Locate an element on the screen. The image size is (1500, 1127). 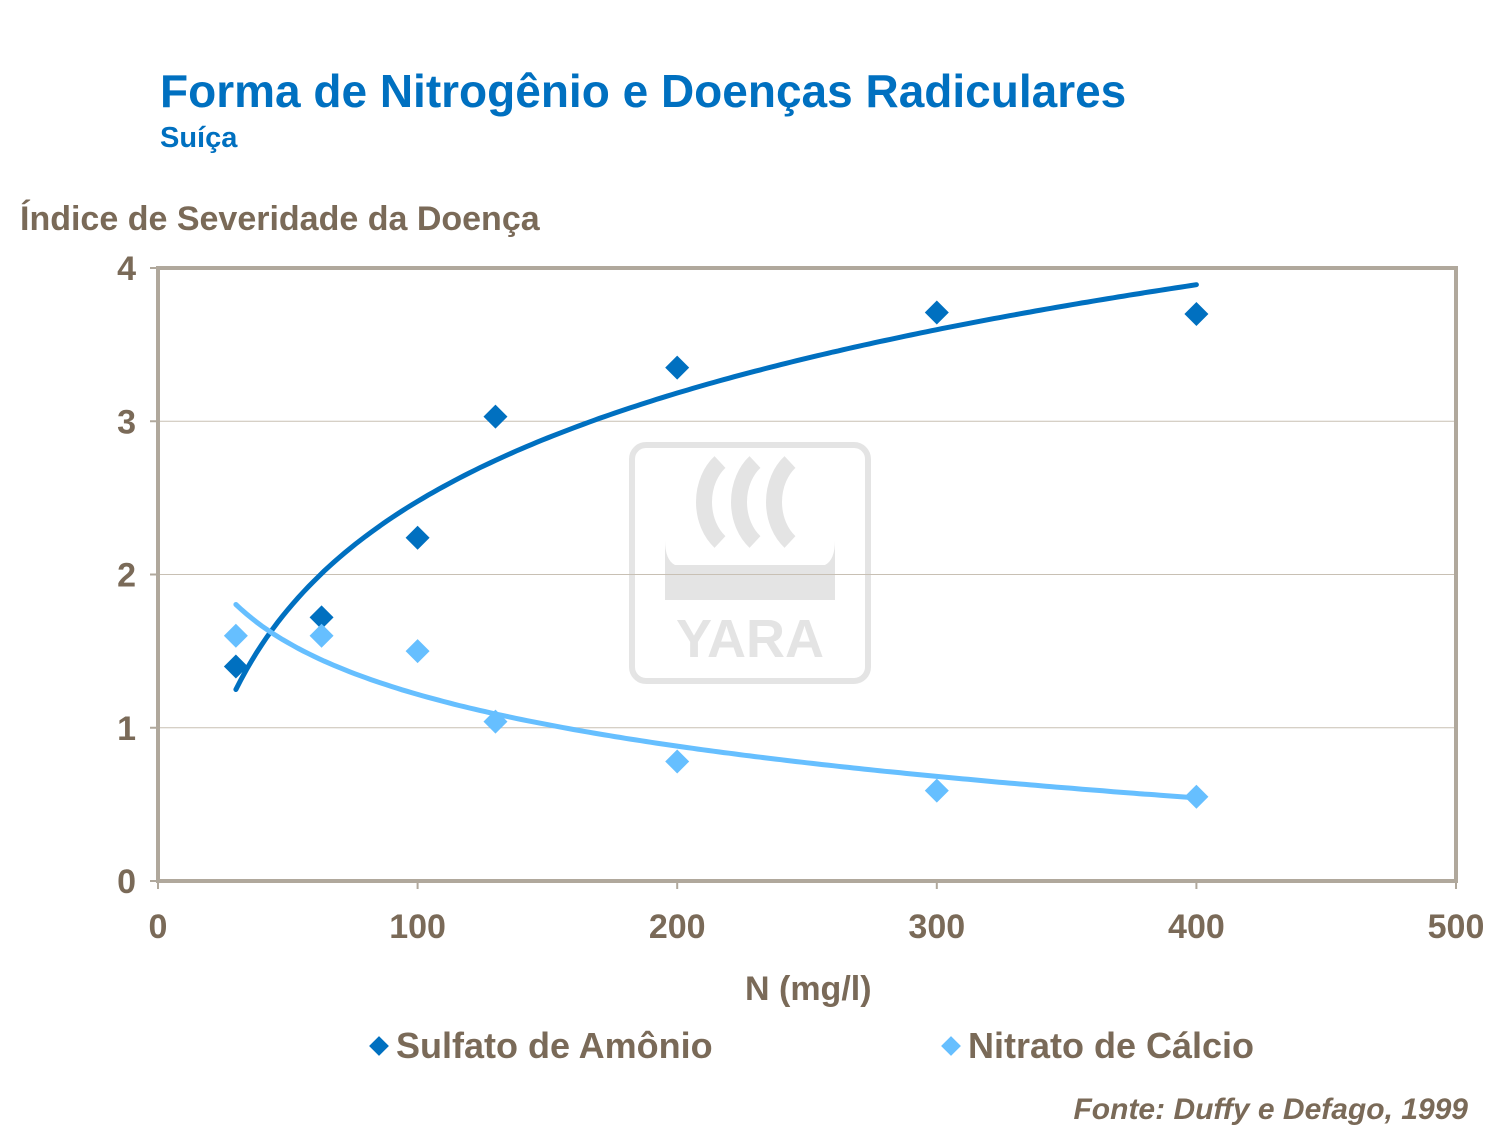
y-tick-label: 2 is located at coordinates (126, 576).